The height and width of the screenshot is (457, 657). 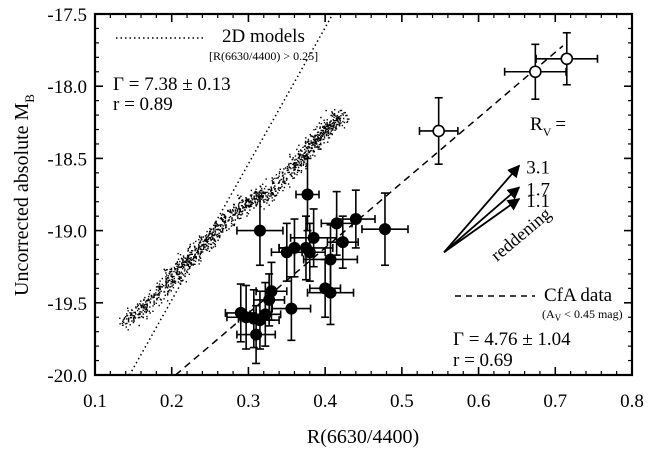 I want to click on y-axis-title-group: Uncorrected absolute MB, so click(x=24, y=195).